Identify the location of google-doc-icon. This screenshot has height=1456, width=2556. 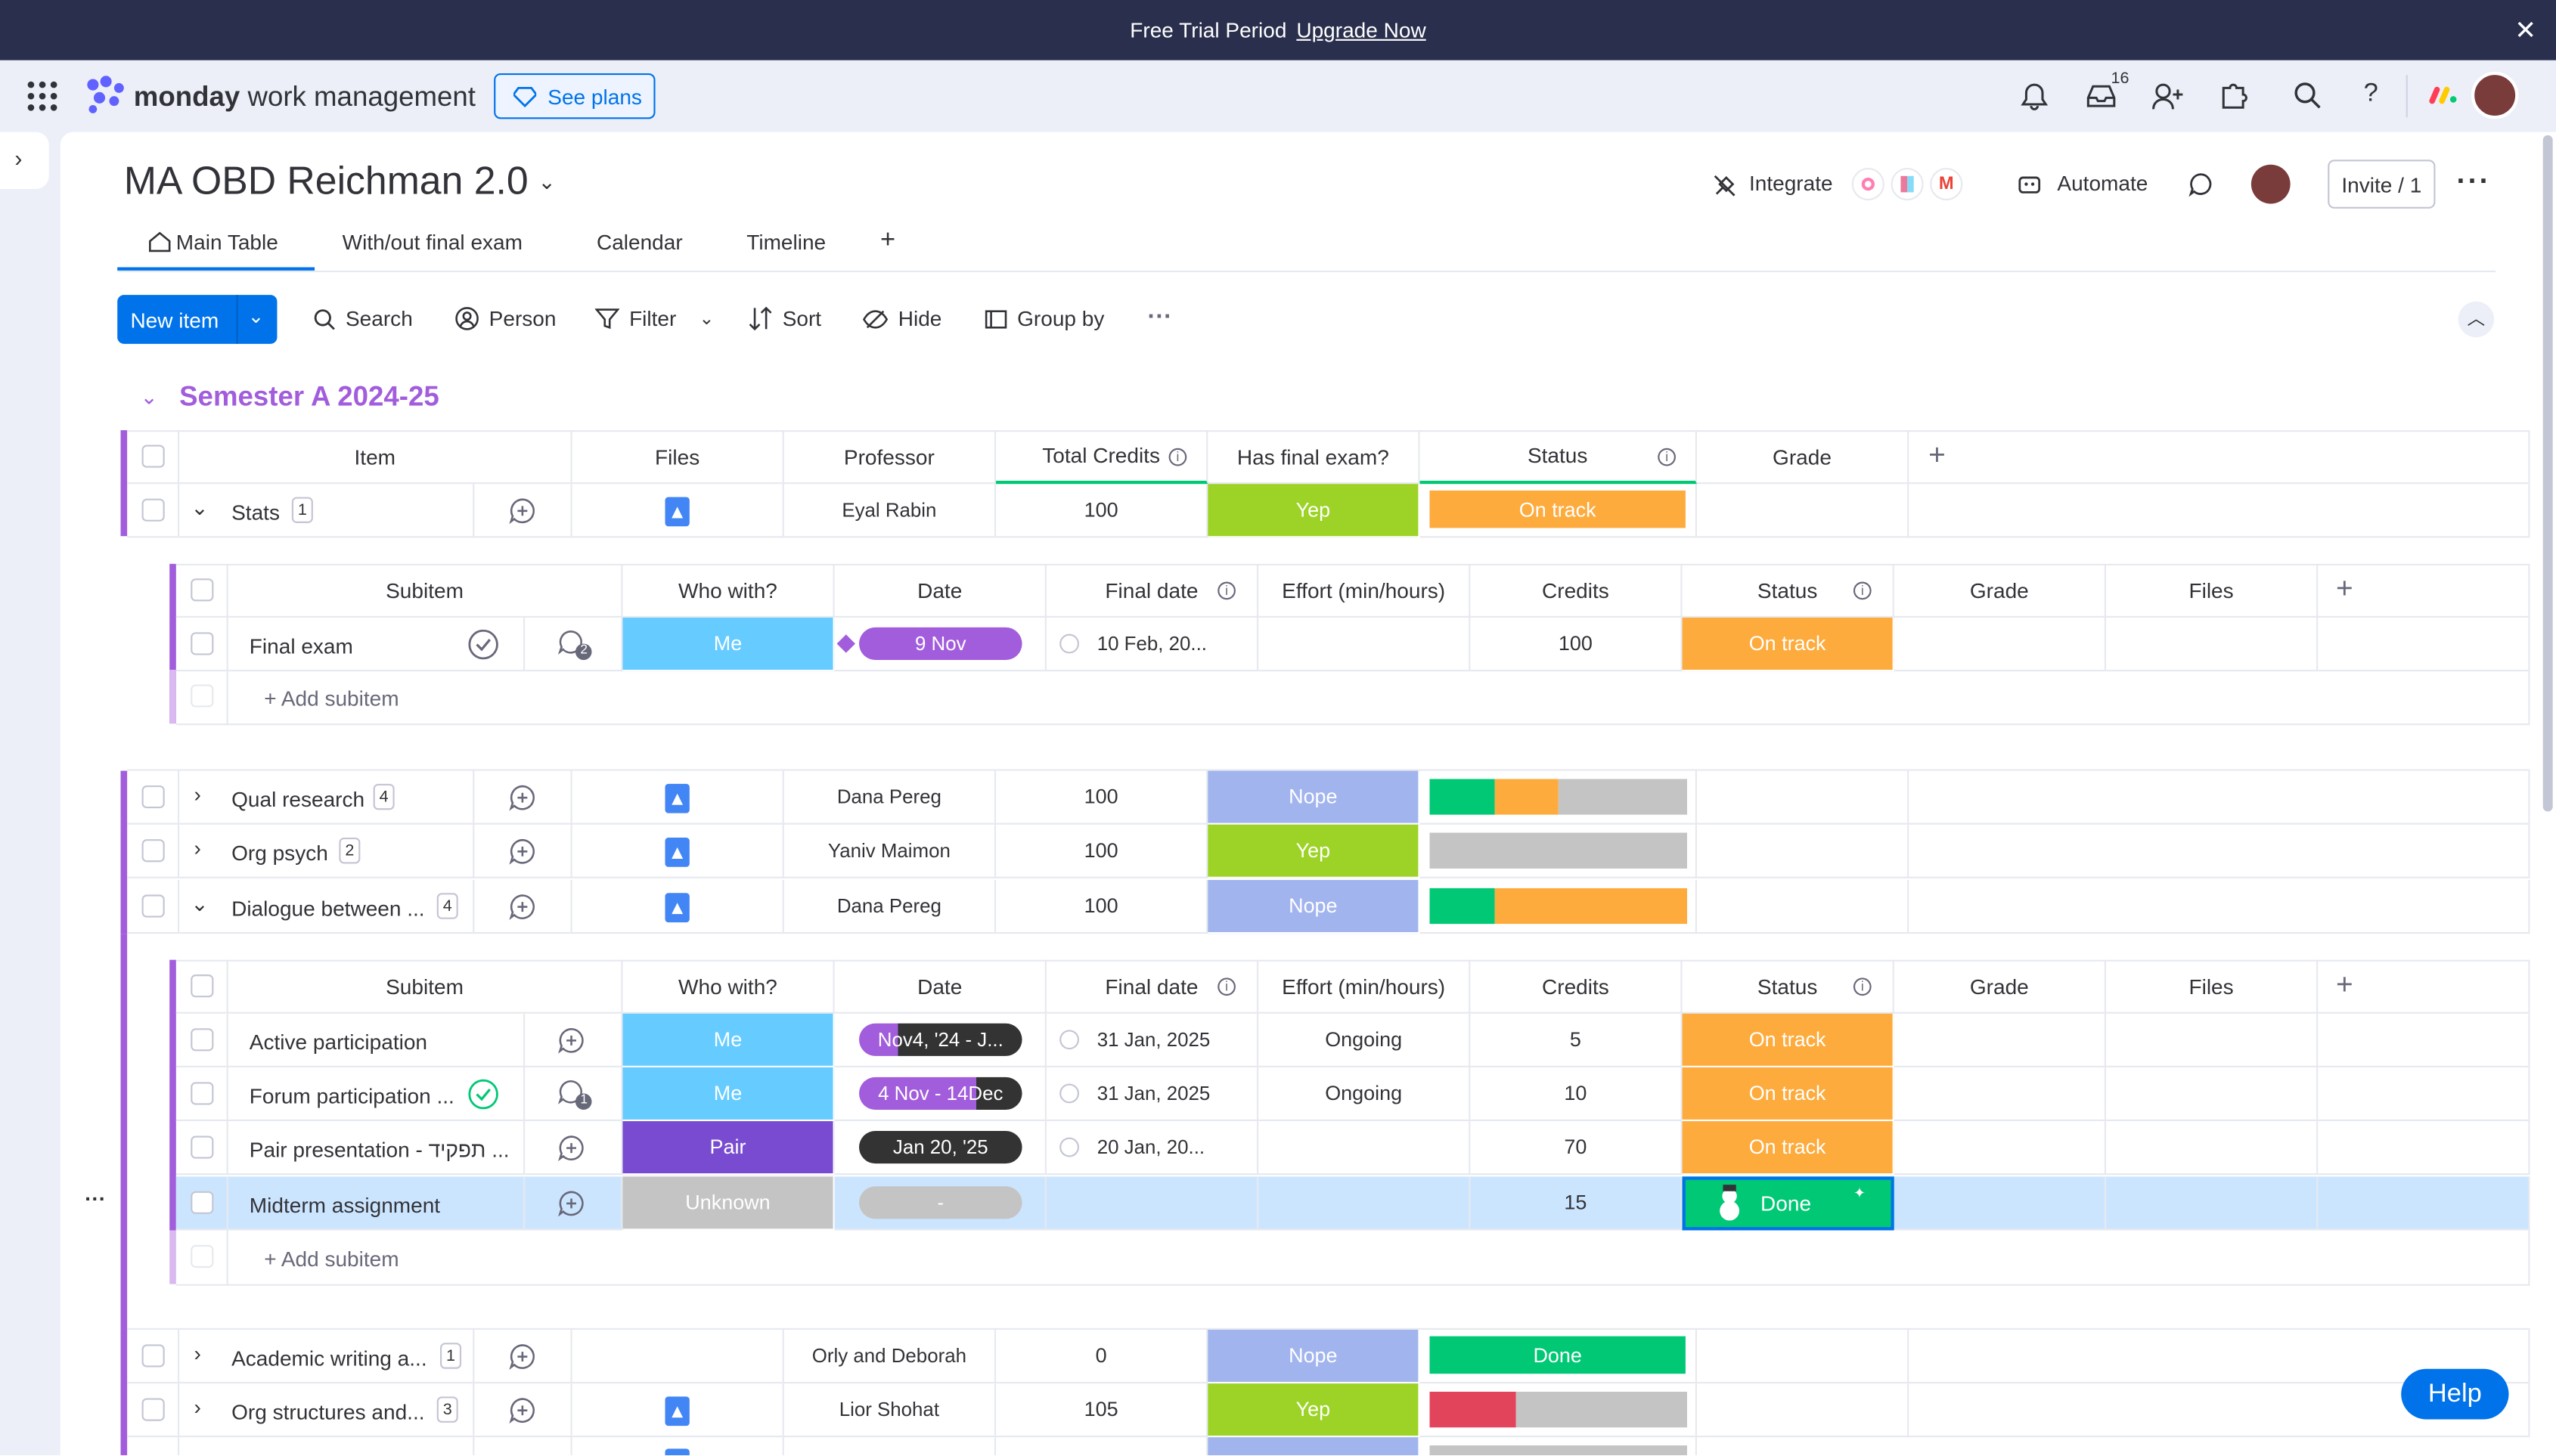
(677, 1451).